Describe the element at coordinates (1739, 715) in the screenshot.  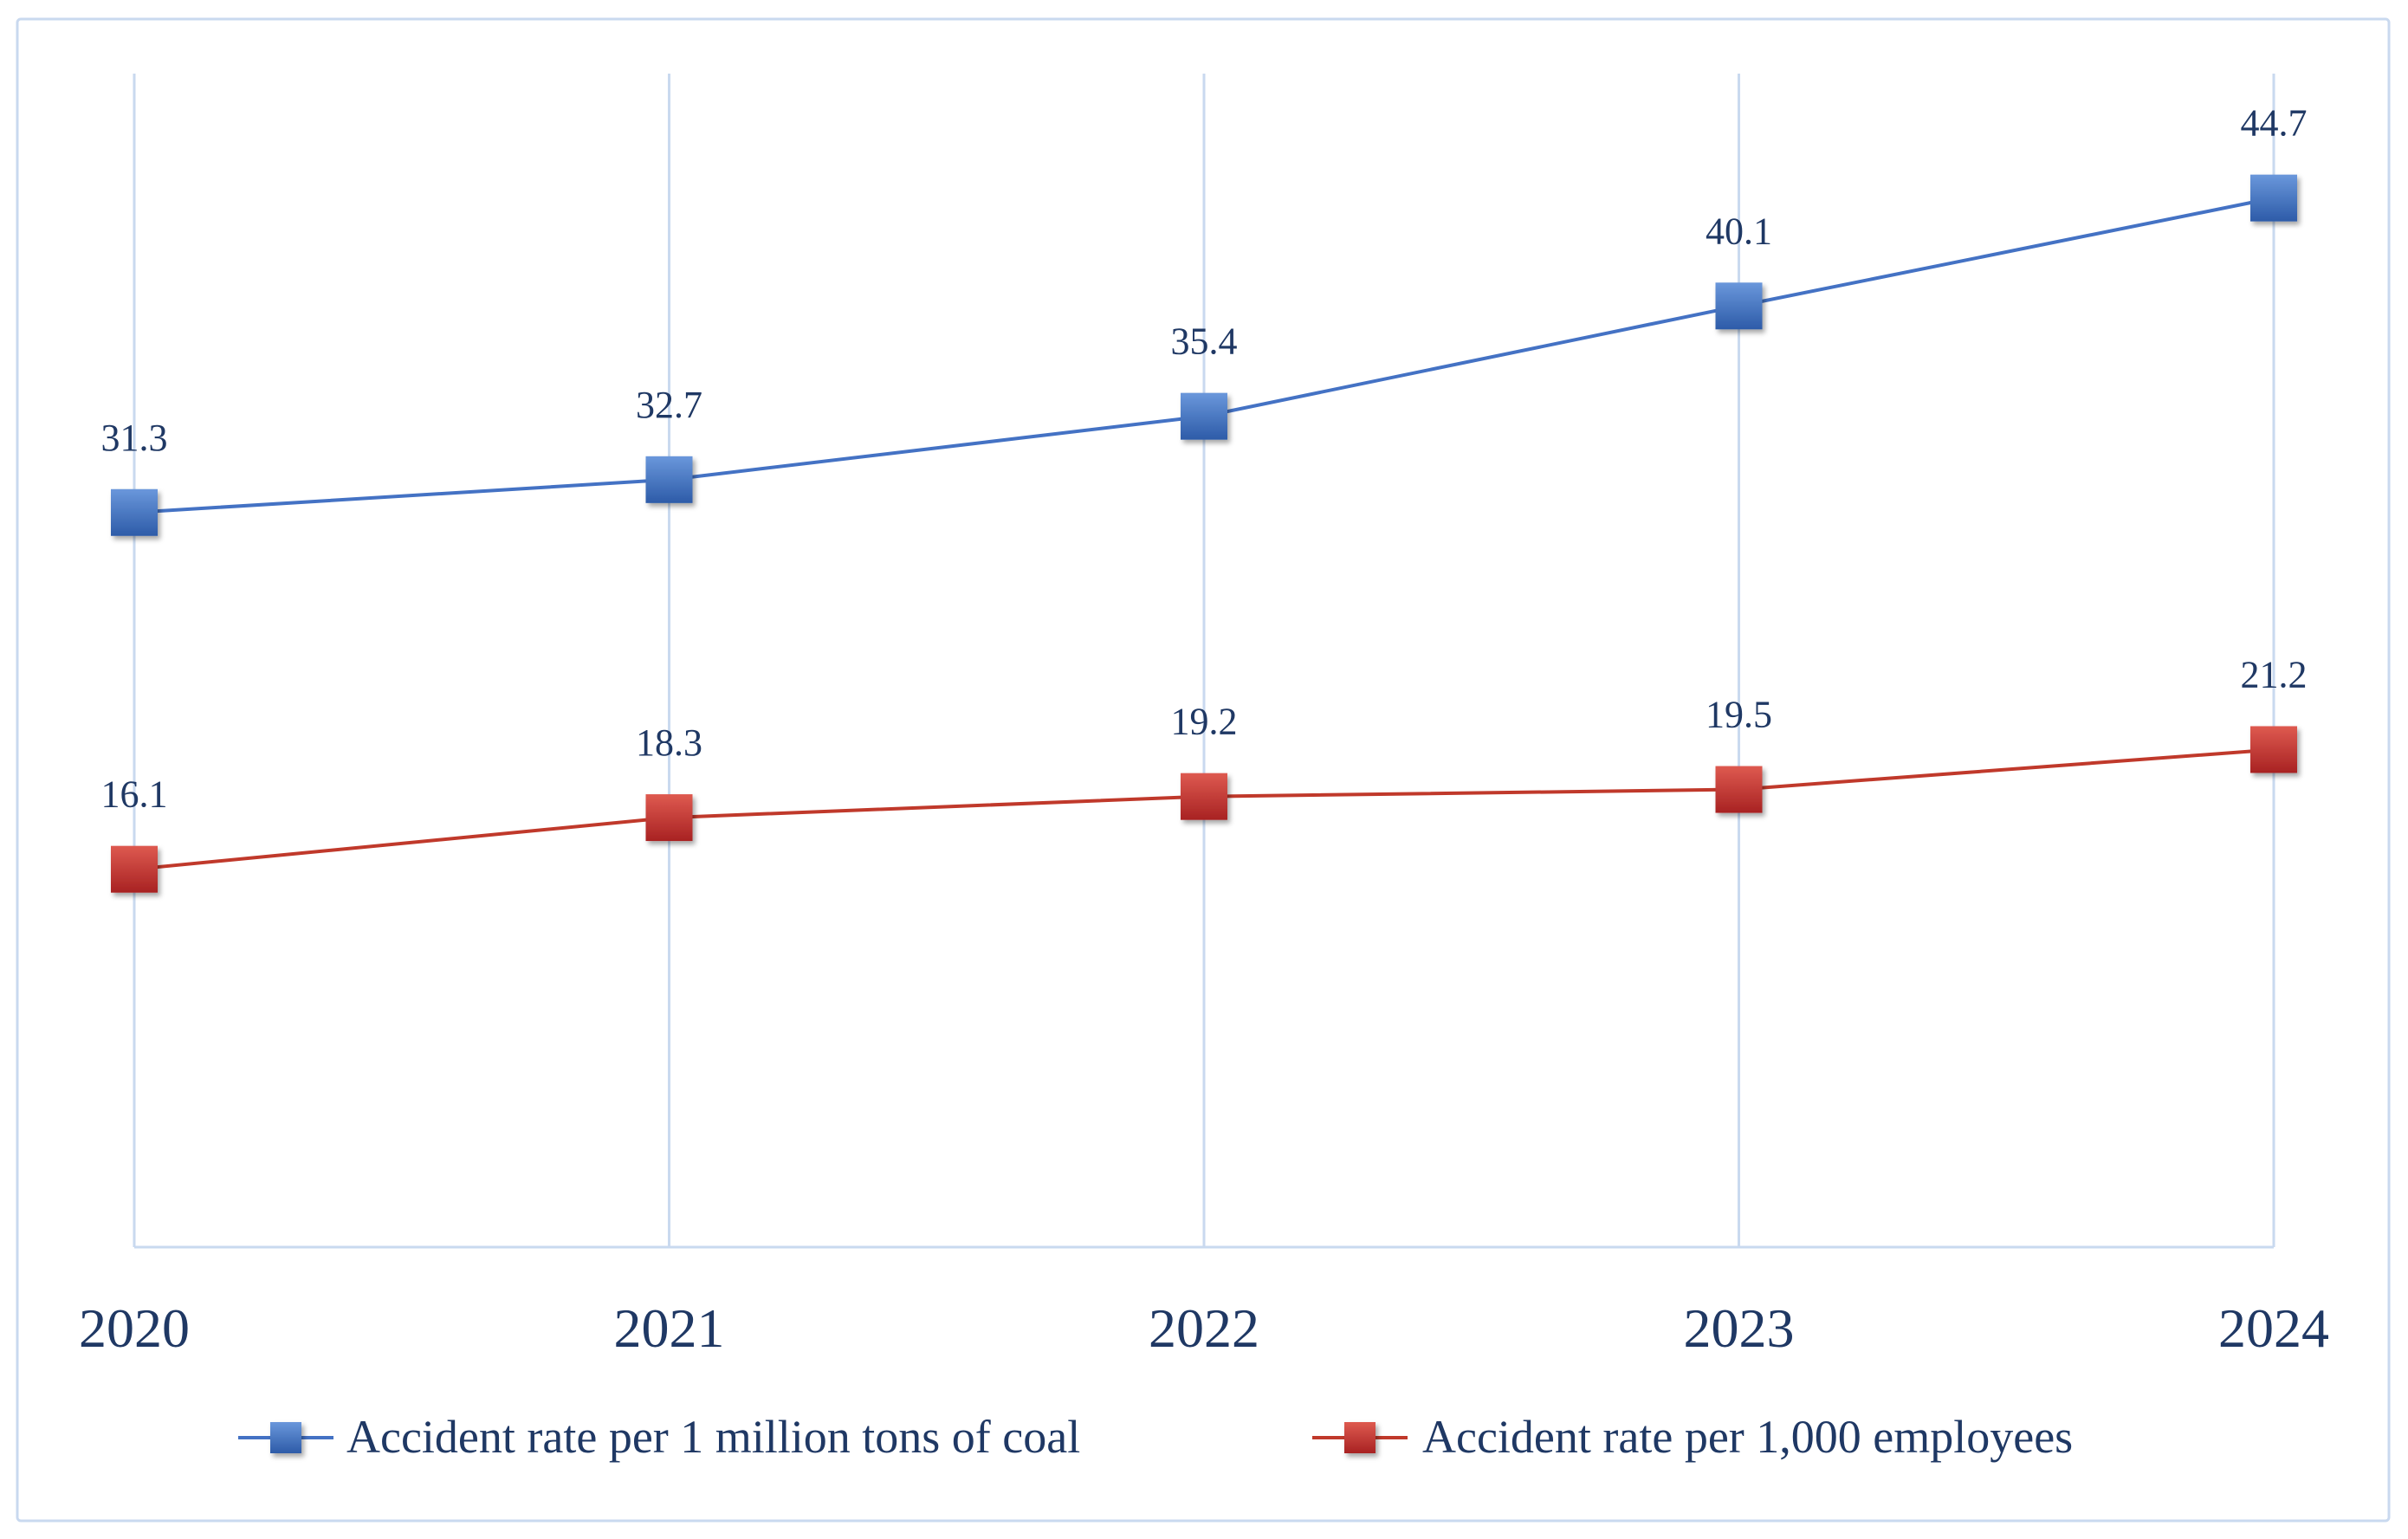
I see `data-label-employees-2023: 19.5` at that location.